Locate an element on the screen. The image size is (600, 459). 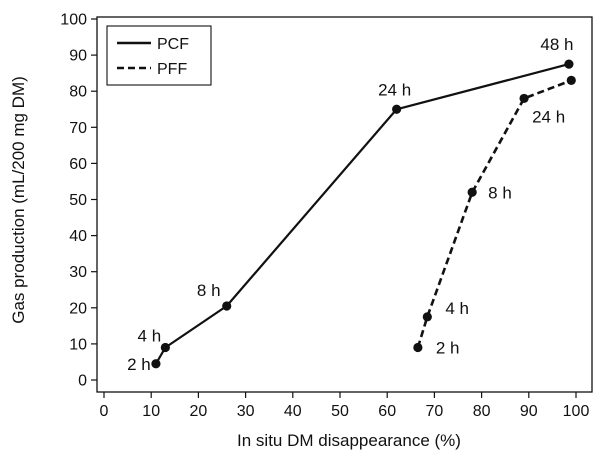
x-tick-label: 60 is located at coordinates (387, 411).